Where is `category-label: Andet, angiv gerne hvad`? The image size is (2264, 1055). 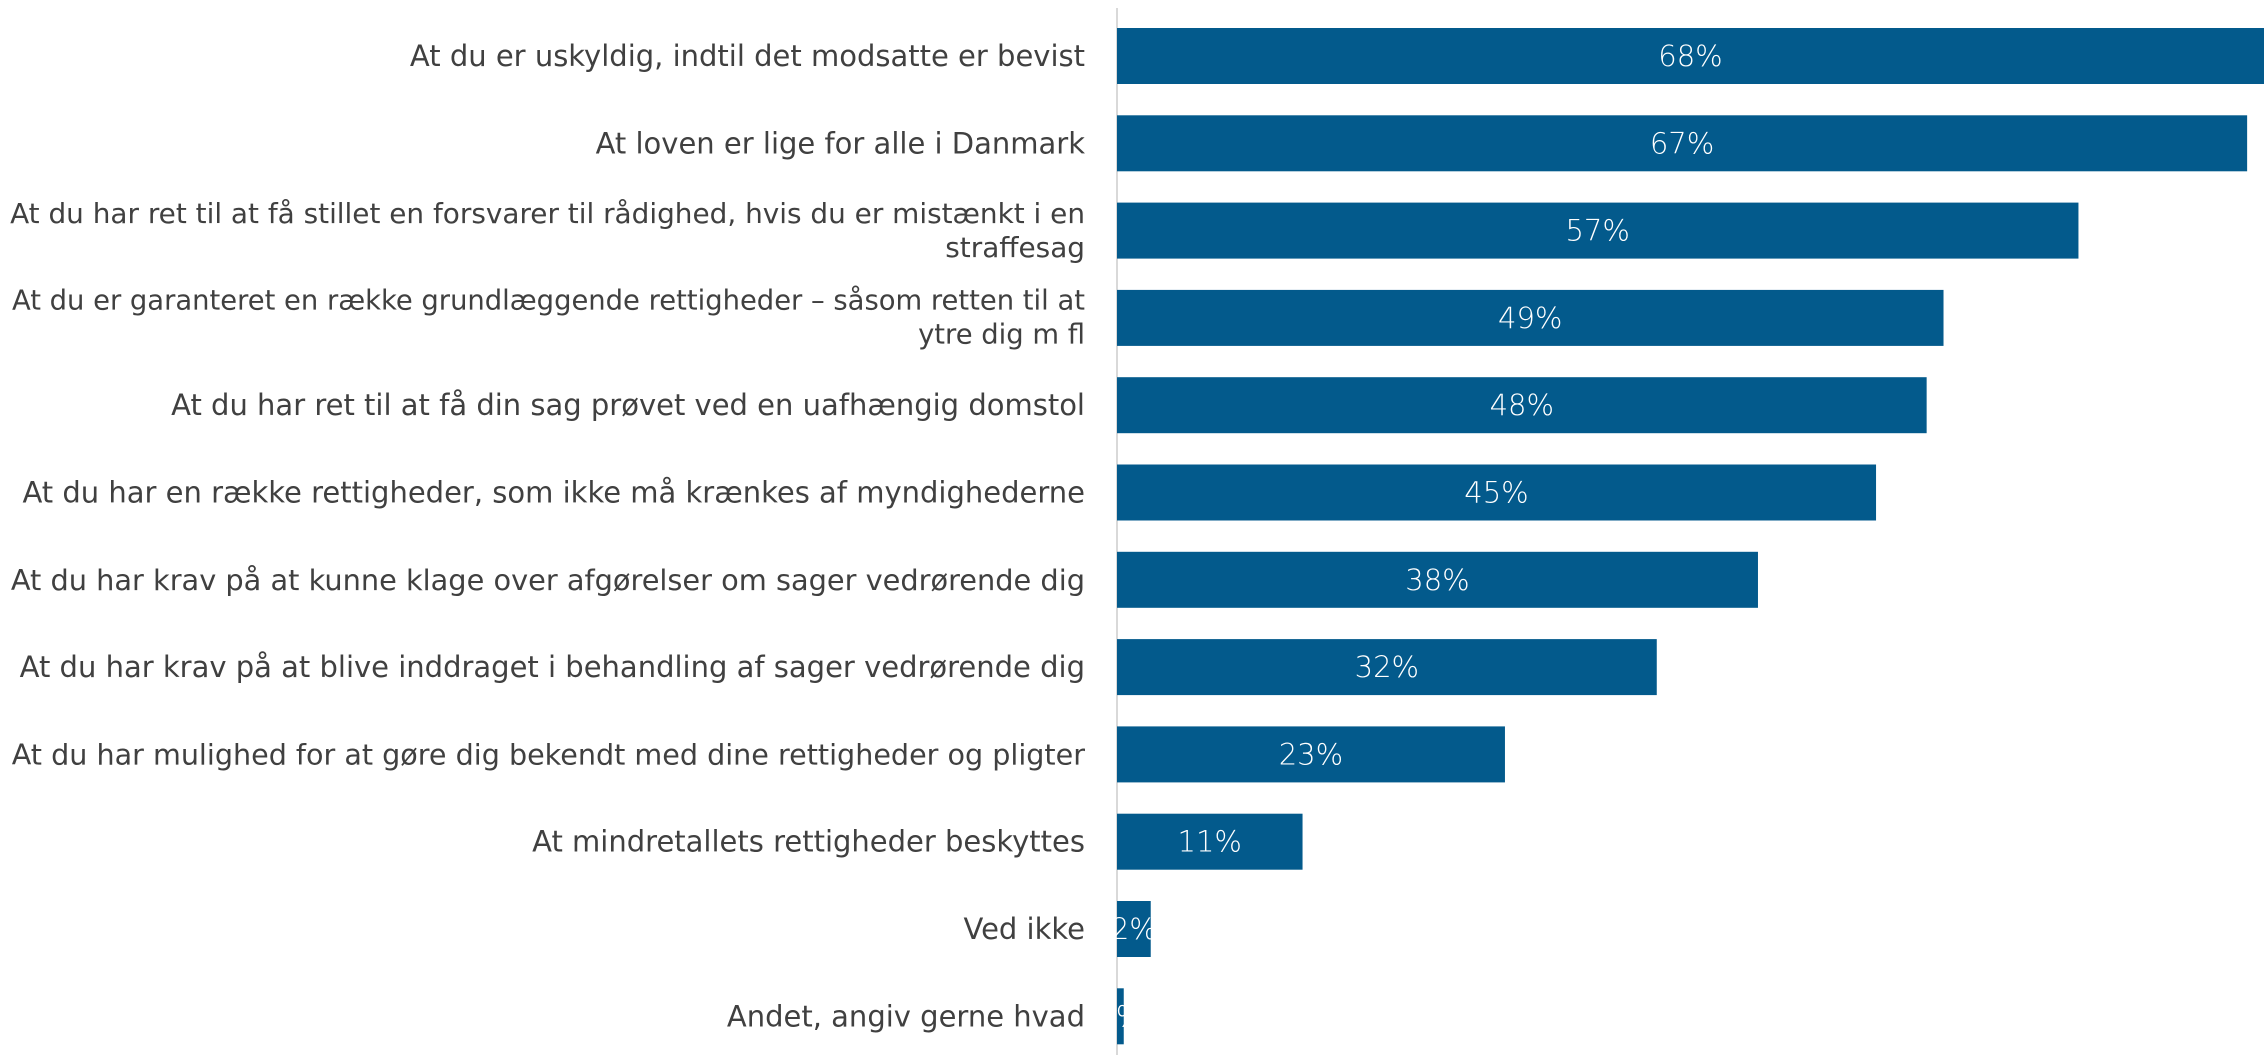 category-label: Andet, angiv gerne hvad is located at coordinates (906, 1016).